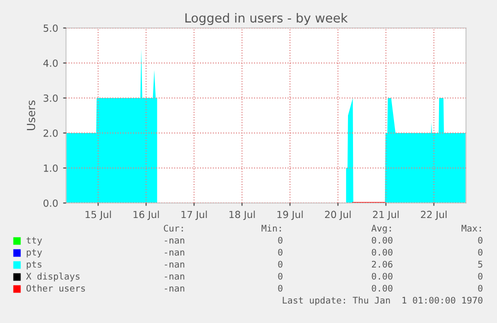  Describe the element at coordinates (51, 203) in the screenshot. I see `y-tick-label: 0.0` at that location.